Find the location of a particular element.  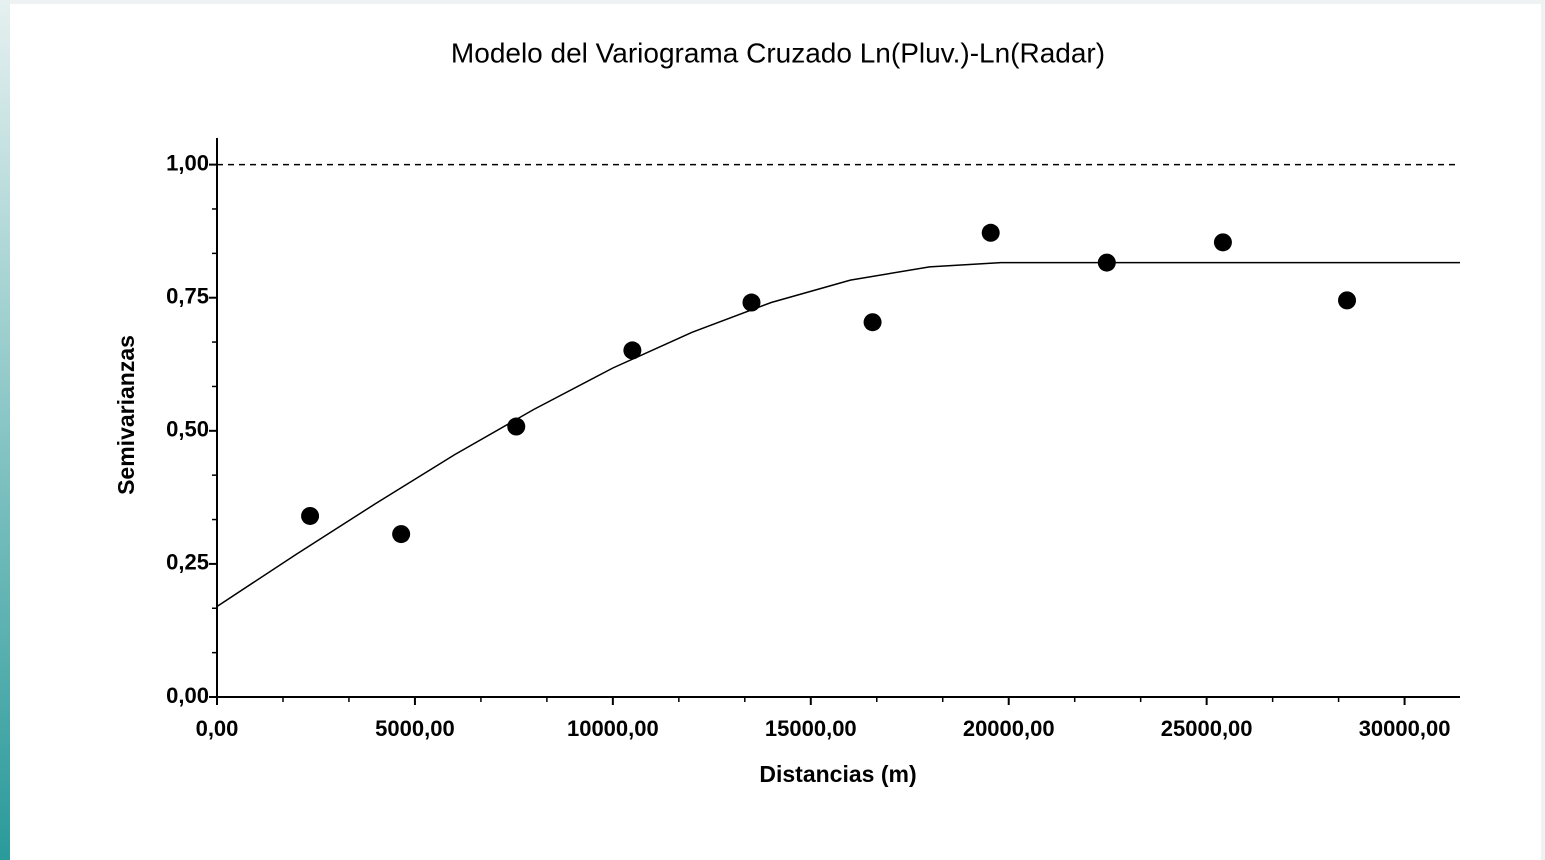

y-tick-label: 0,00 is located at coordinates (187, 695).